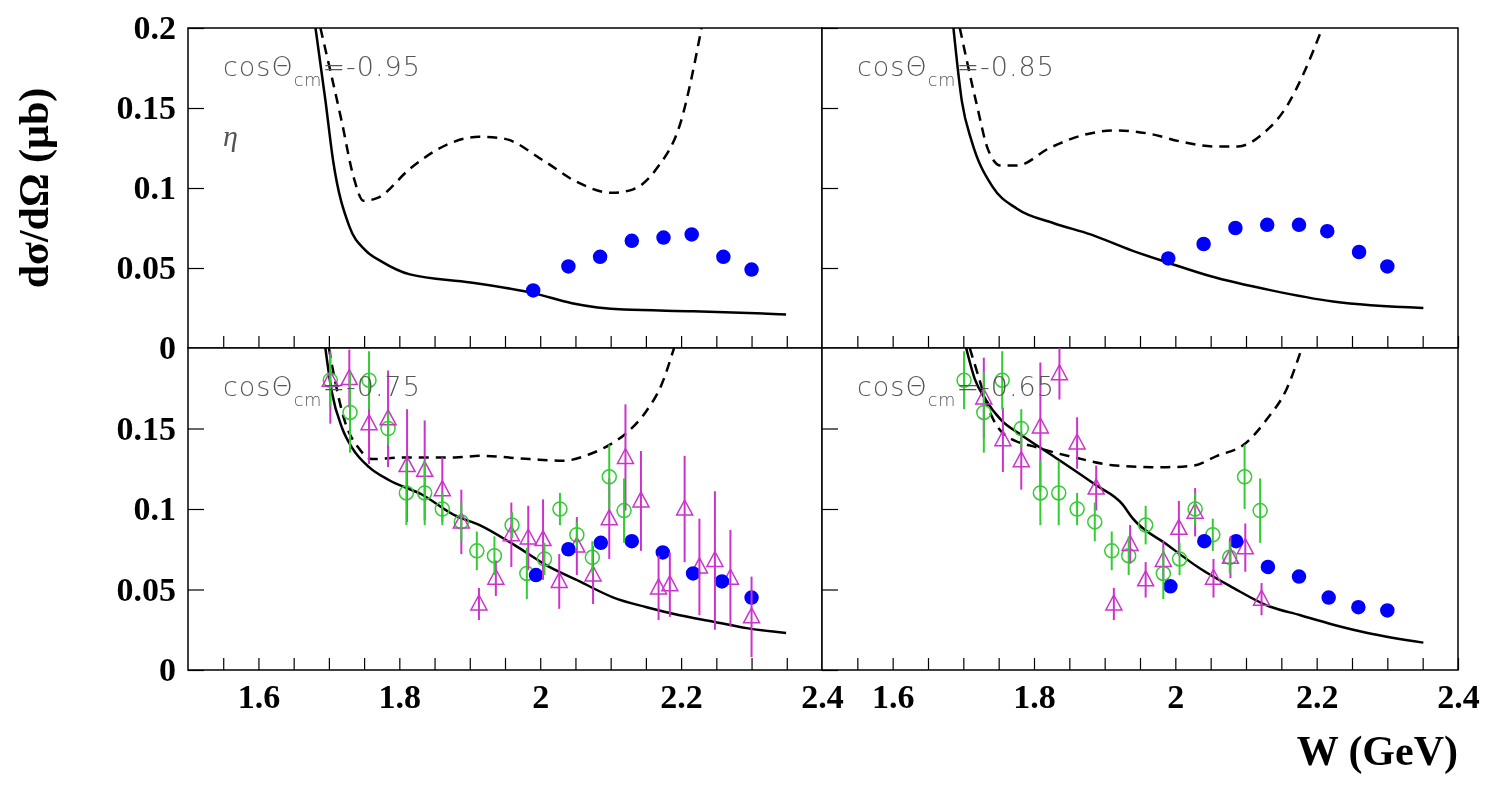 The width and height of the screenshot is (1490, 786). What do you see at coordinates (230, 135) in the screenshot?
I see `annotation: η` at bounding box center [230, 135].